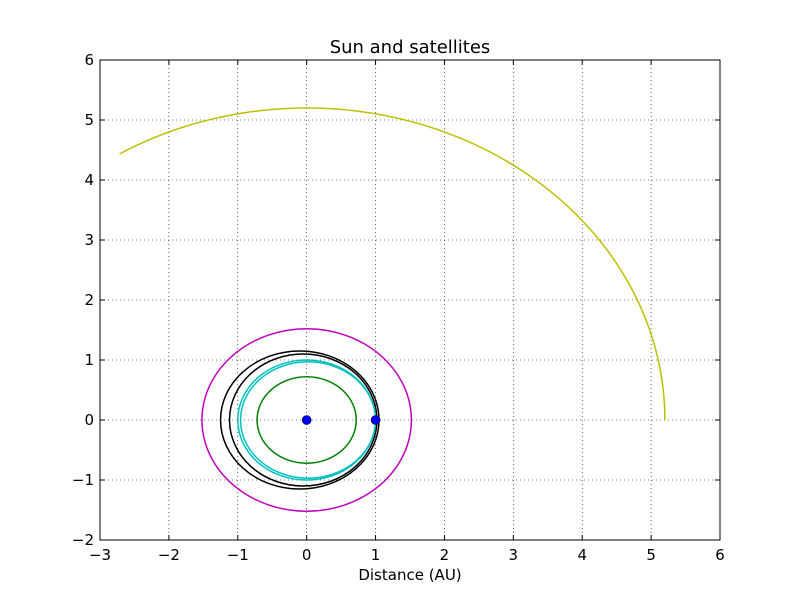 Image resolution: width=800 pixels, height=600 pixels. What do you see at coordinates (582, 555) in the screenshot?
I see `x-tick-label: 4` at bounding box center [582, 555].